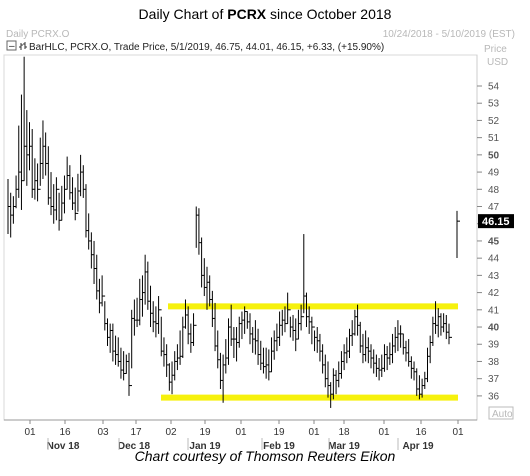 This screenshot has width=530, height=476. Describe the element at coordinates (344, 432) in the screenshot. I see `x-tick-label: 18` at that location.